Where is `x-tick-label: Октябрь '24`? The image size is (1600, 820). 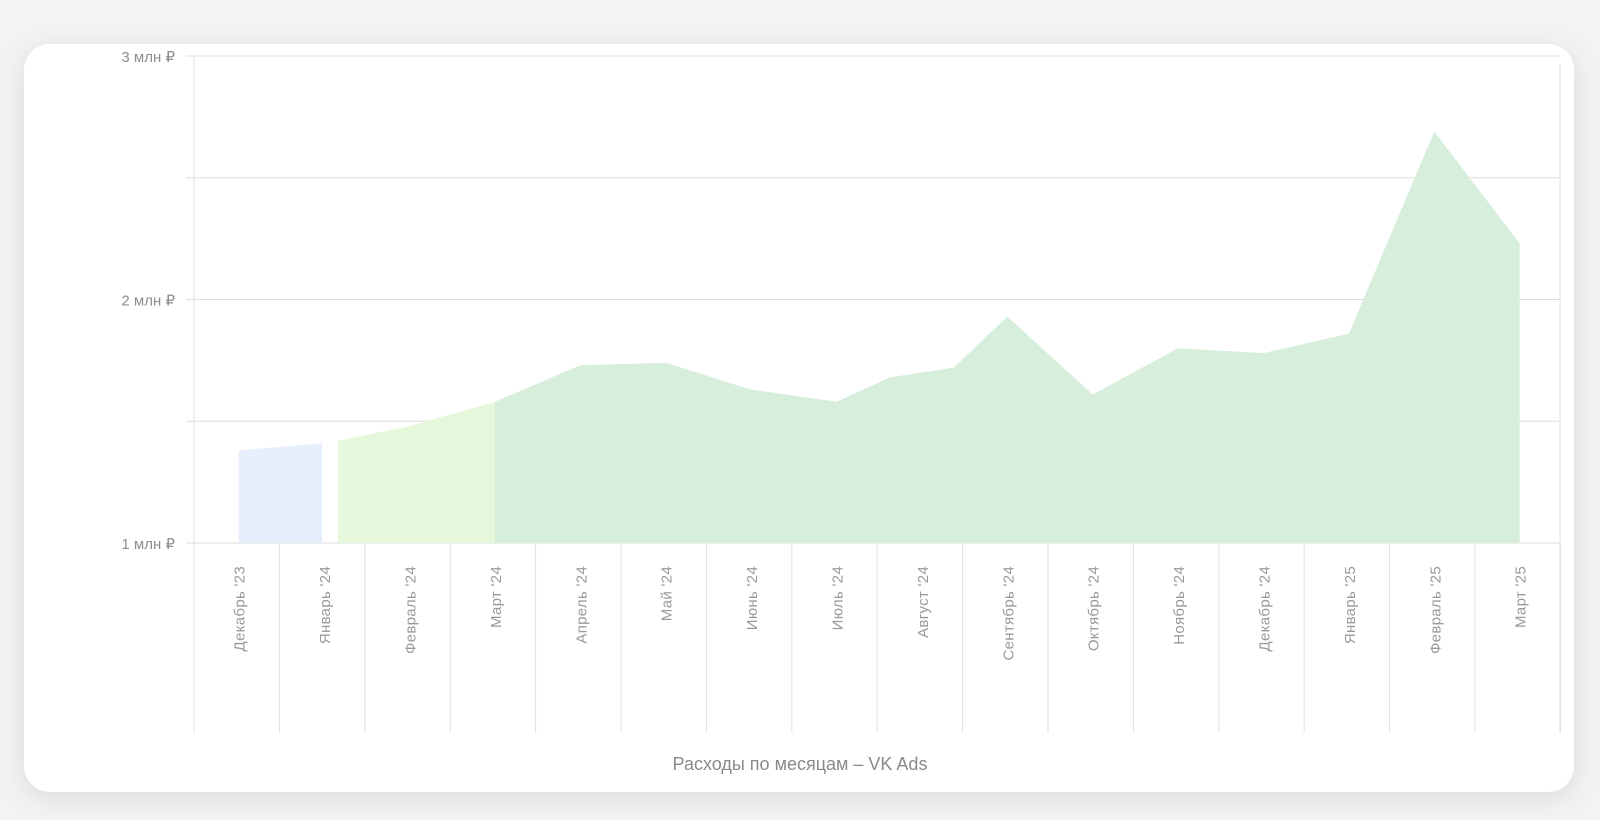
x-tick-label: Октябрь '24 is located at coordinates (1094, 608).